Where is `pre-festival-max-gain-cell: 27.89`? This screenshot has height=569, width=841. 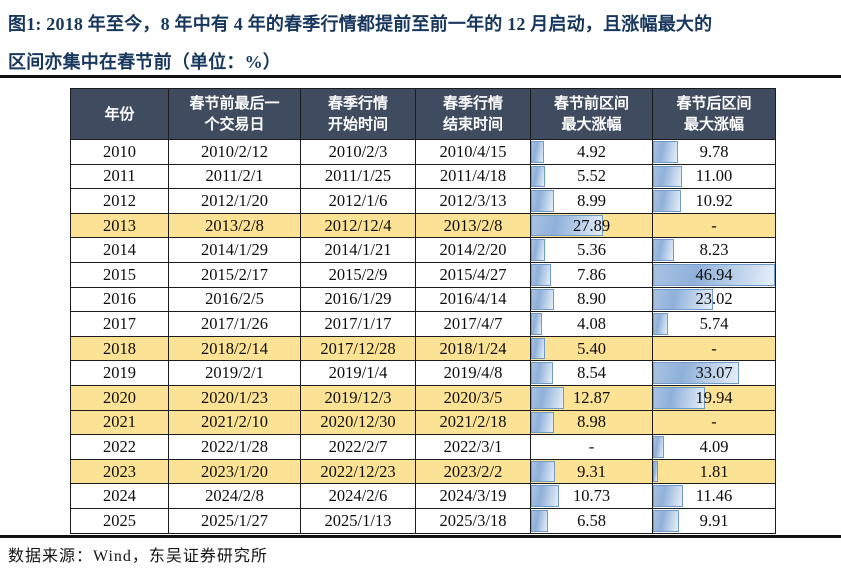
pre-festival-max-gain-cell: 27.89 is located at coordinates (591, 225).